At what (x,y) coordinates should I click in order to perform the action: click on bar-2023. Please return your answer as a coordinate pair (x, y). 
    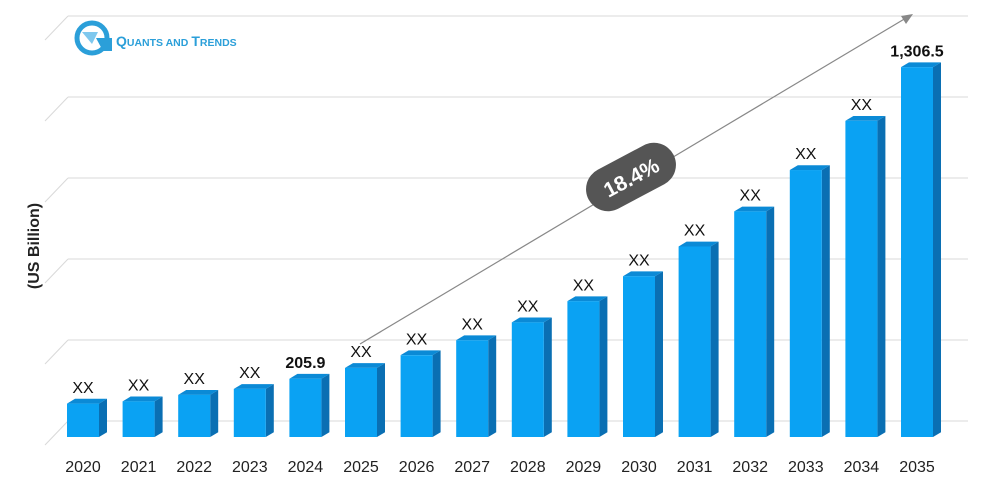
    Looking at the image, I should click on (253, 410).